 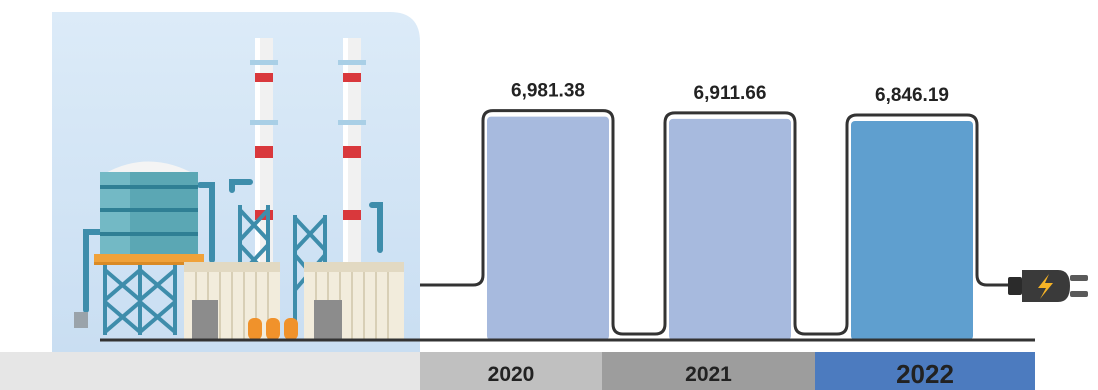 I want to click on year-band-cell-2021, so click(x=708, y=371).